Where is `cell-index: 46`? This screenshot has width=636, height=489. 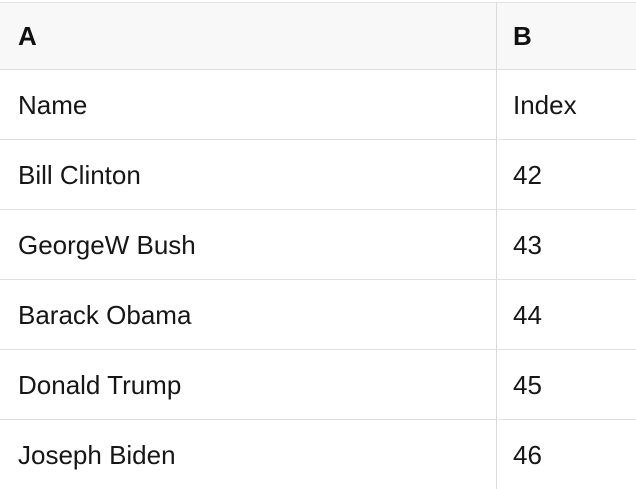
cell-index: 46 is located at coordinates (566, 454).